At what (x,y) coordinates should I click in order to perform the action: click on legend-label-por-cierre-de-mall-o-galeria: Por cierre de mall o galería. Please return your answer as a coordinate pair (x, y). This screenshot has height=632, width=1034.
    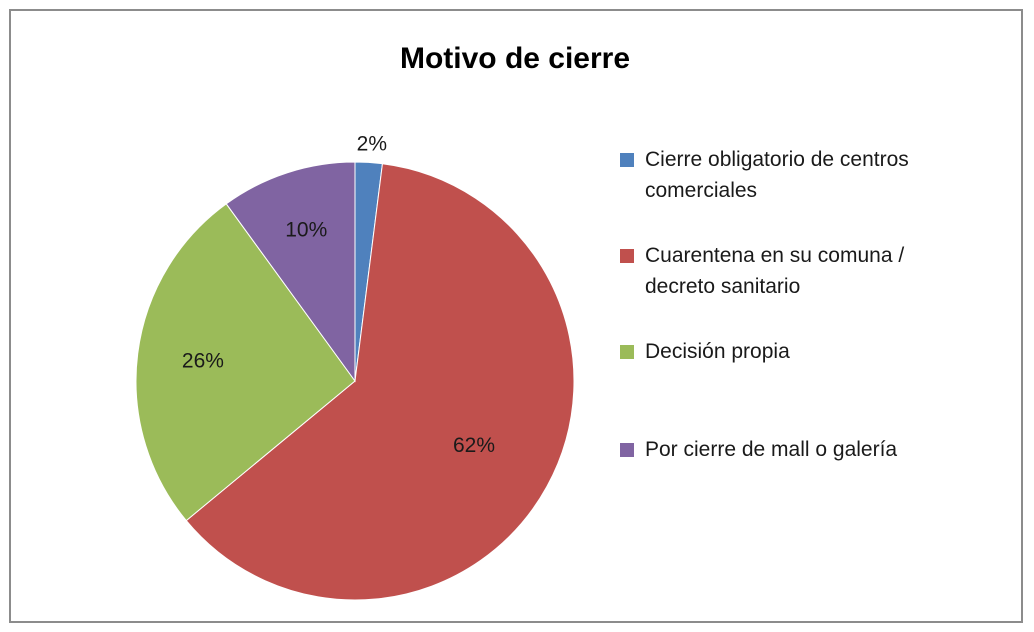
    Looking at the image, I should click on (771, 449).